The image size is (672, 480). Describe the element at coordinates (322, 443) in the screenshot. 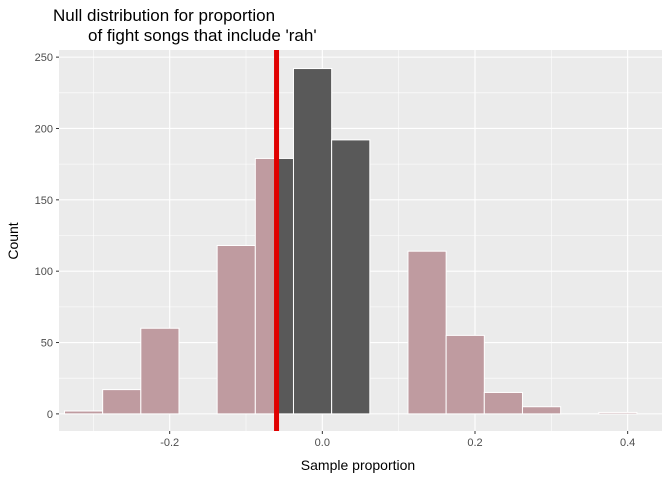

I see `x-tick-label-1: 0.0` at that location.